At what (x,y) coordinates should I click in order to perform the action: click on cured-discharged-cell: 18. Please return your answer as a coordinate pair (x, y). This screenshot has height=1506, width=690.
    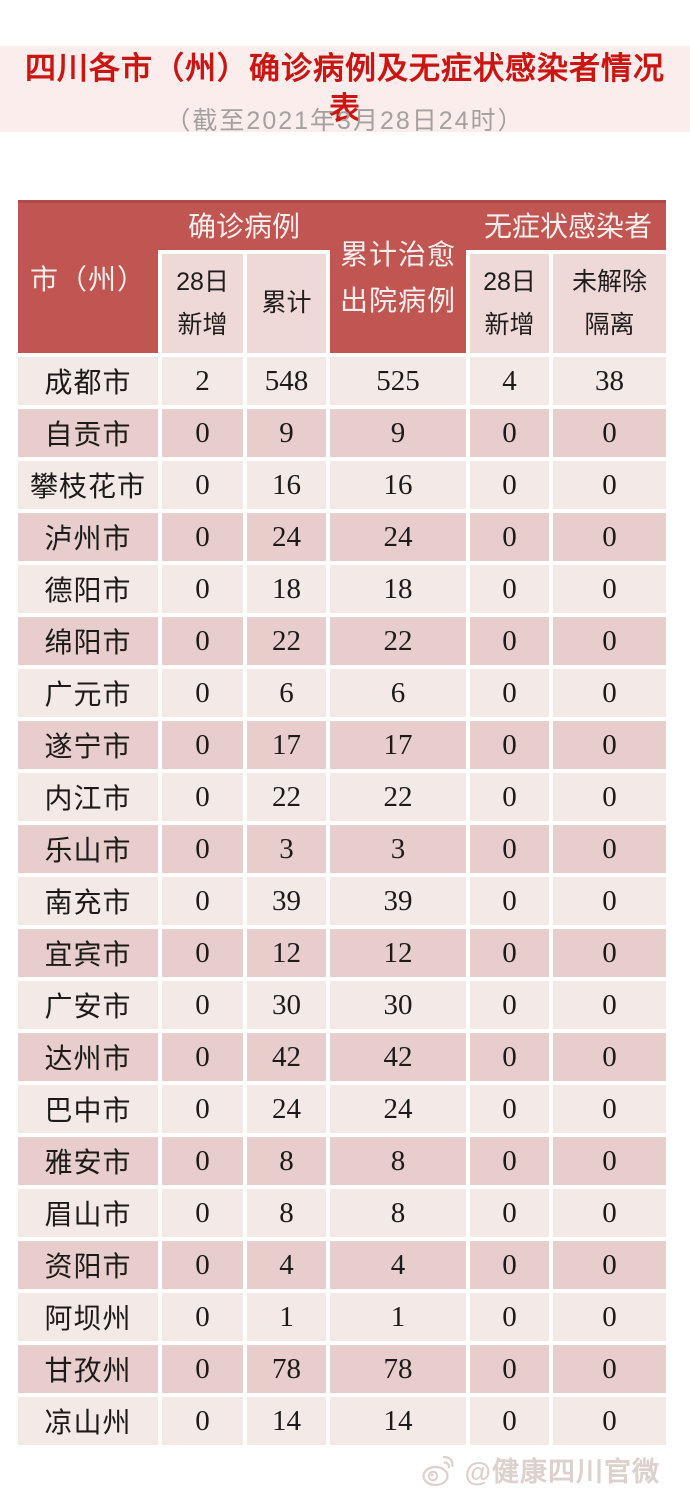
    Looking at the image, I should click on (398, 589).